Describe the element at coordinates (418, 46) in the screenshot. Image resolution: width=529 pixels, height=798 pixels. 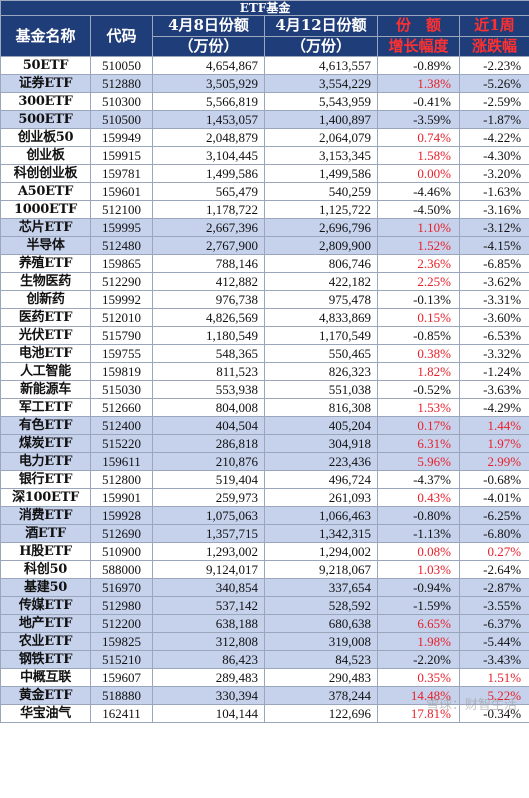
I see `header-growth-sub: 增长幅度` at that location.